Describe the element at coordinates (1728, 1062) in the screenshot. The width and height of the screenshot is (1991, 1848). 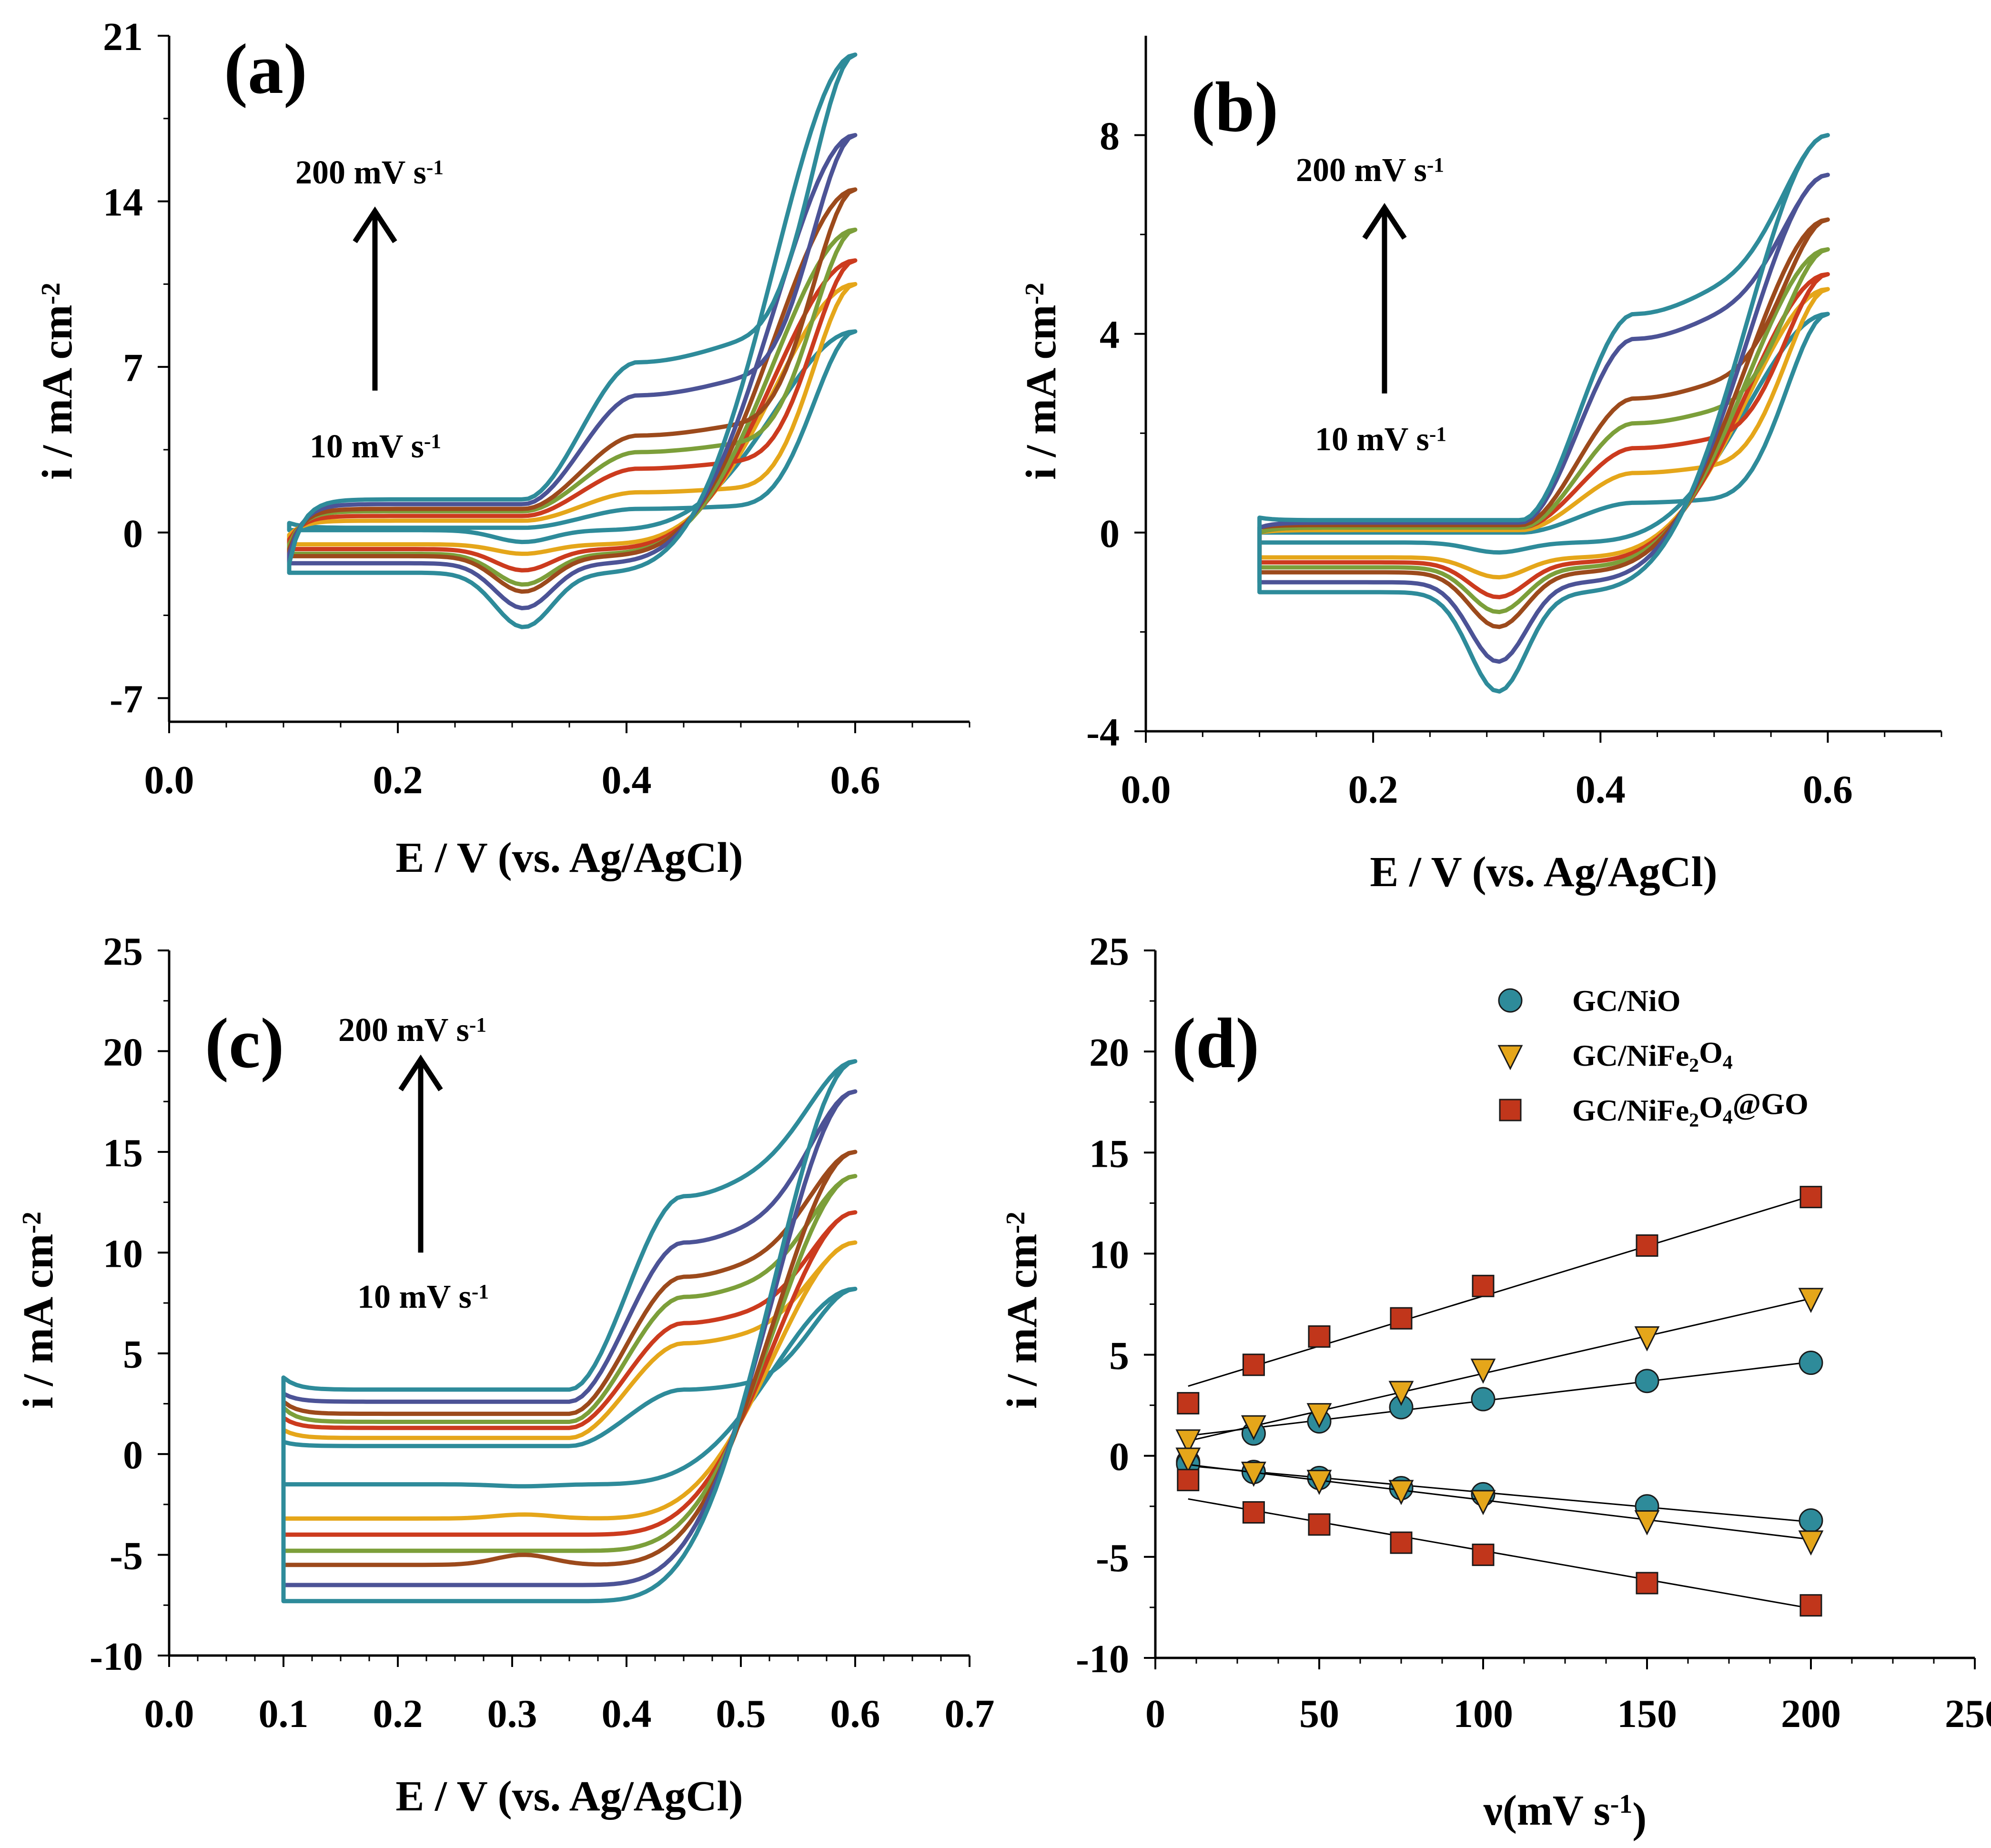
I see `legend-label-part: 4` at that location.